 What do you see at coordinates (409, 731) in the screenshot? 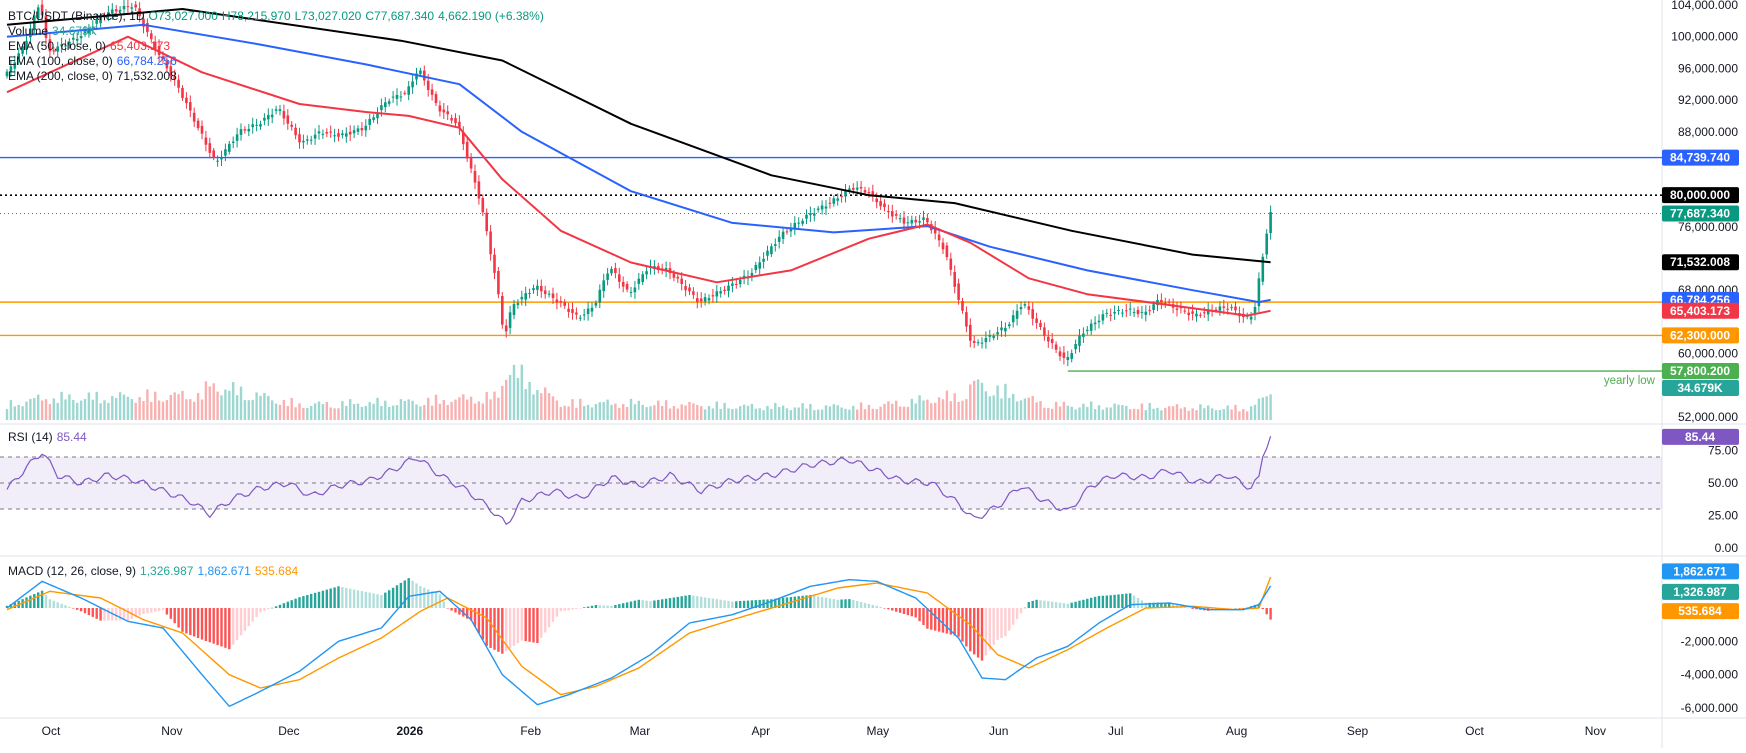
I see `time-tick-label: 2026` at bounding box center [409, 731].